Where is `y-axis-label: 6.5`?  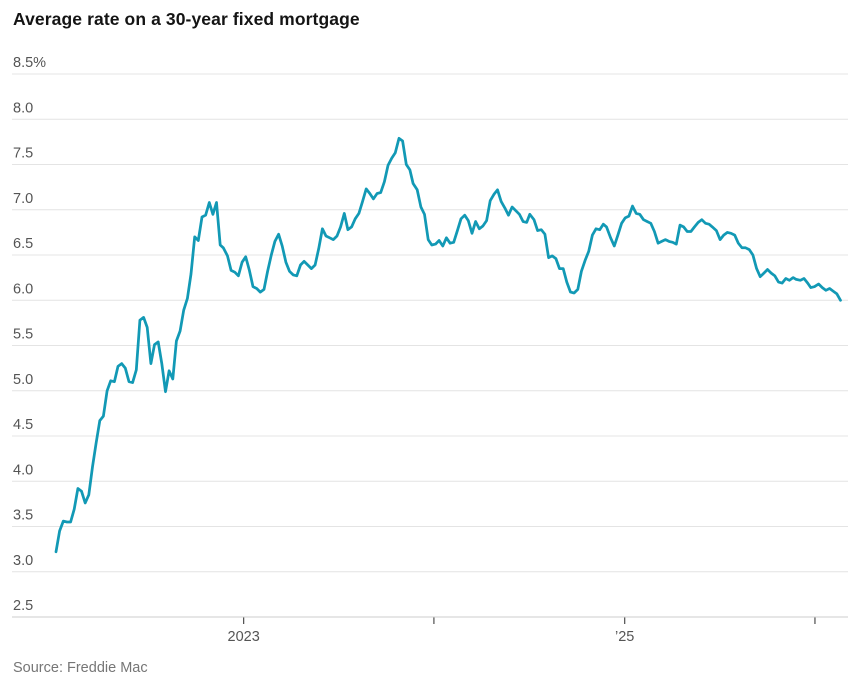 y-axis-label: 6.5 is located at coordinates (23, 244).